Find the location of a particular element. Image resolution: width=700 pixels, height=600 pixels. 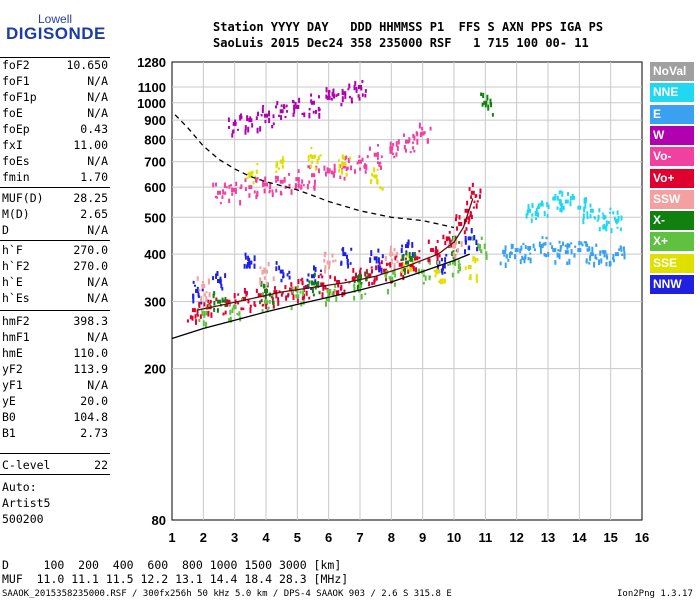

x-tick-label: 16 is located at coordinates (642, 537).